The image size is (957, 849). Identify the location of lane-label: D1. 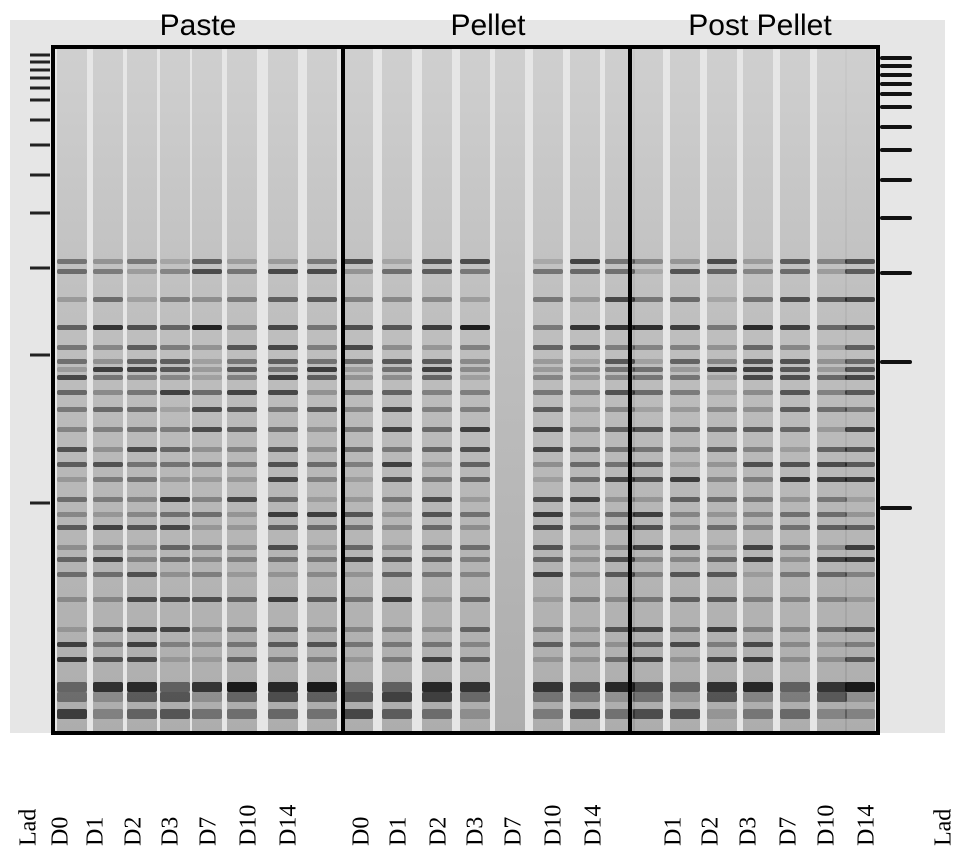
(96, 831).